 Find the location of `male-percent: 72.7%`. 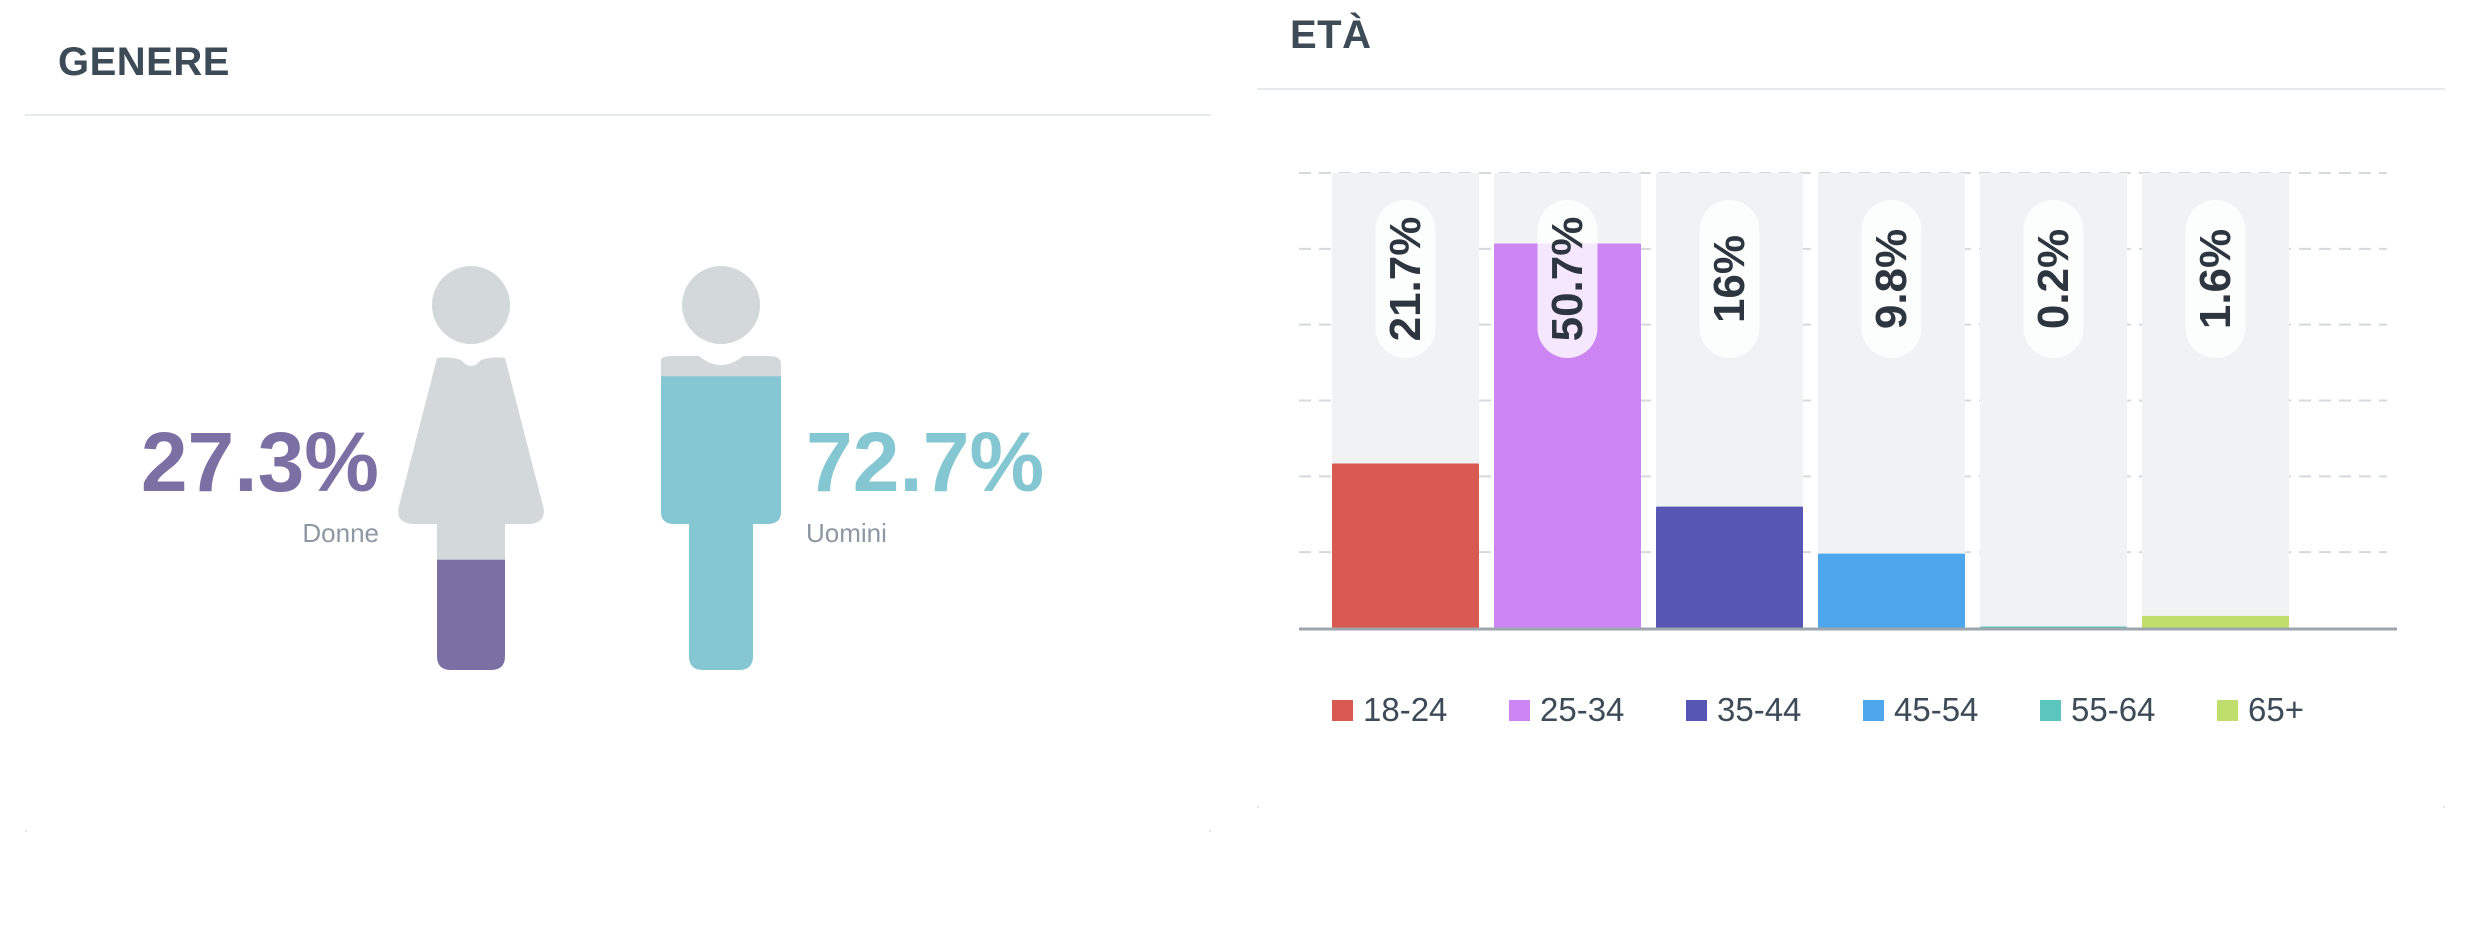

male-percent: 72.7% is located at coordinates (925, 462).